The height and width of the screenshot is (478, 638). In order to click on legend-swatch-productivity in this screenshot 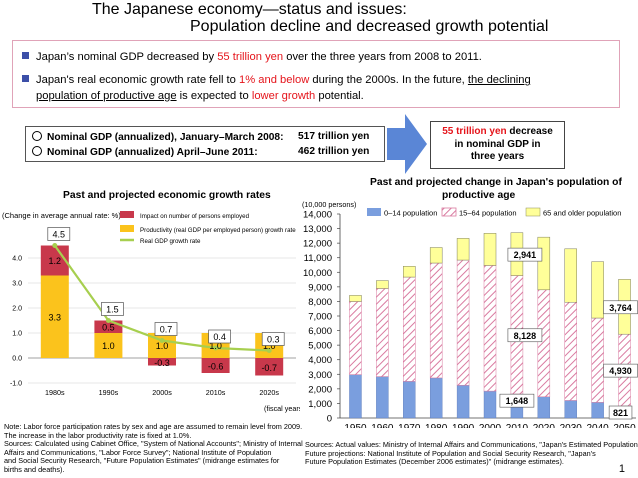, I will do `click(127, 228)`.